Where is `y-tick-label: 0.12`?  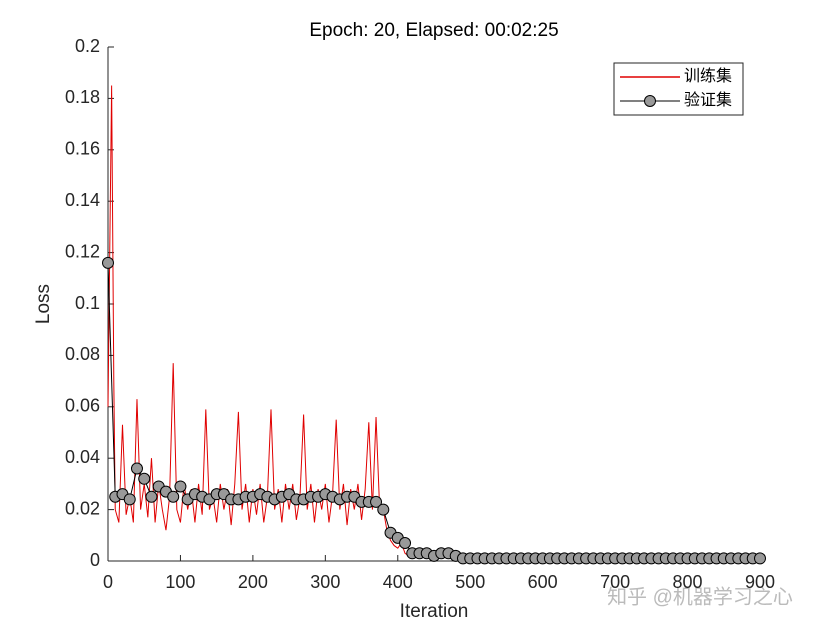
y-tick-label: 0.12 is located at coordinates (82, 251).